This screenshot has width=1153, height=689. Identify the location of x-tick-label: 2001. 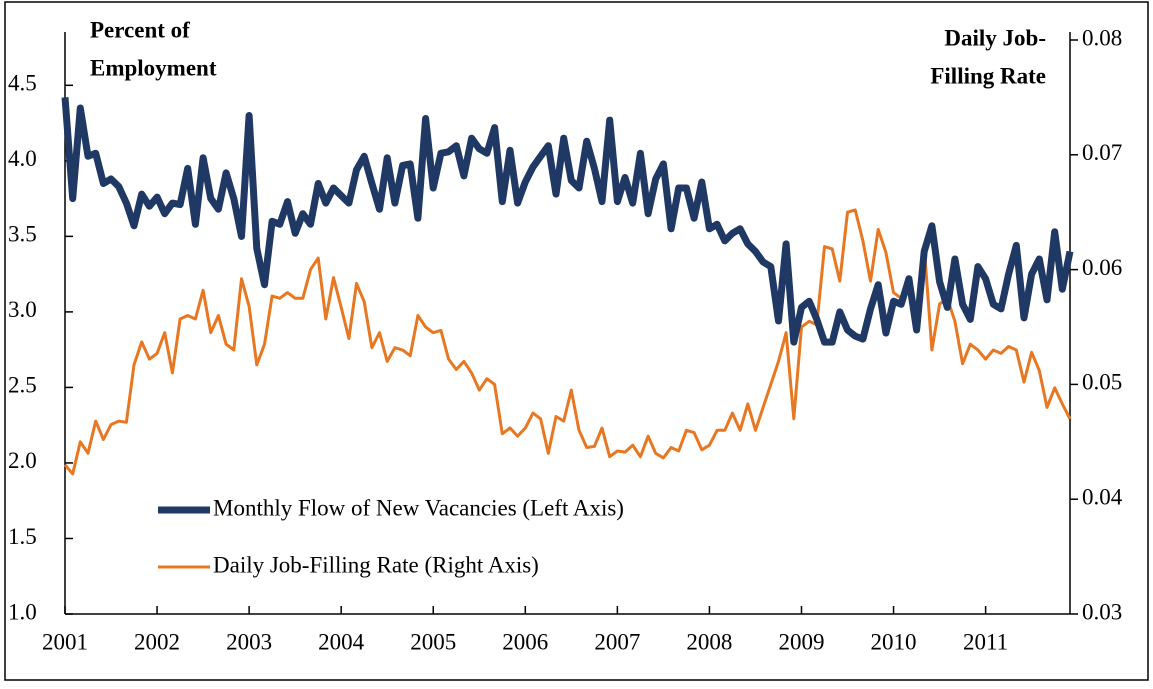
(65, 641).